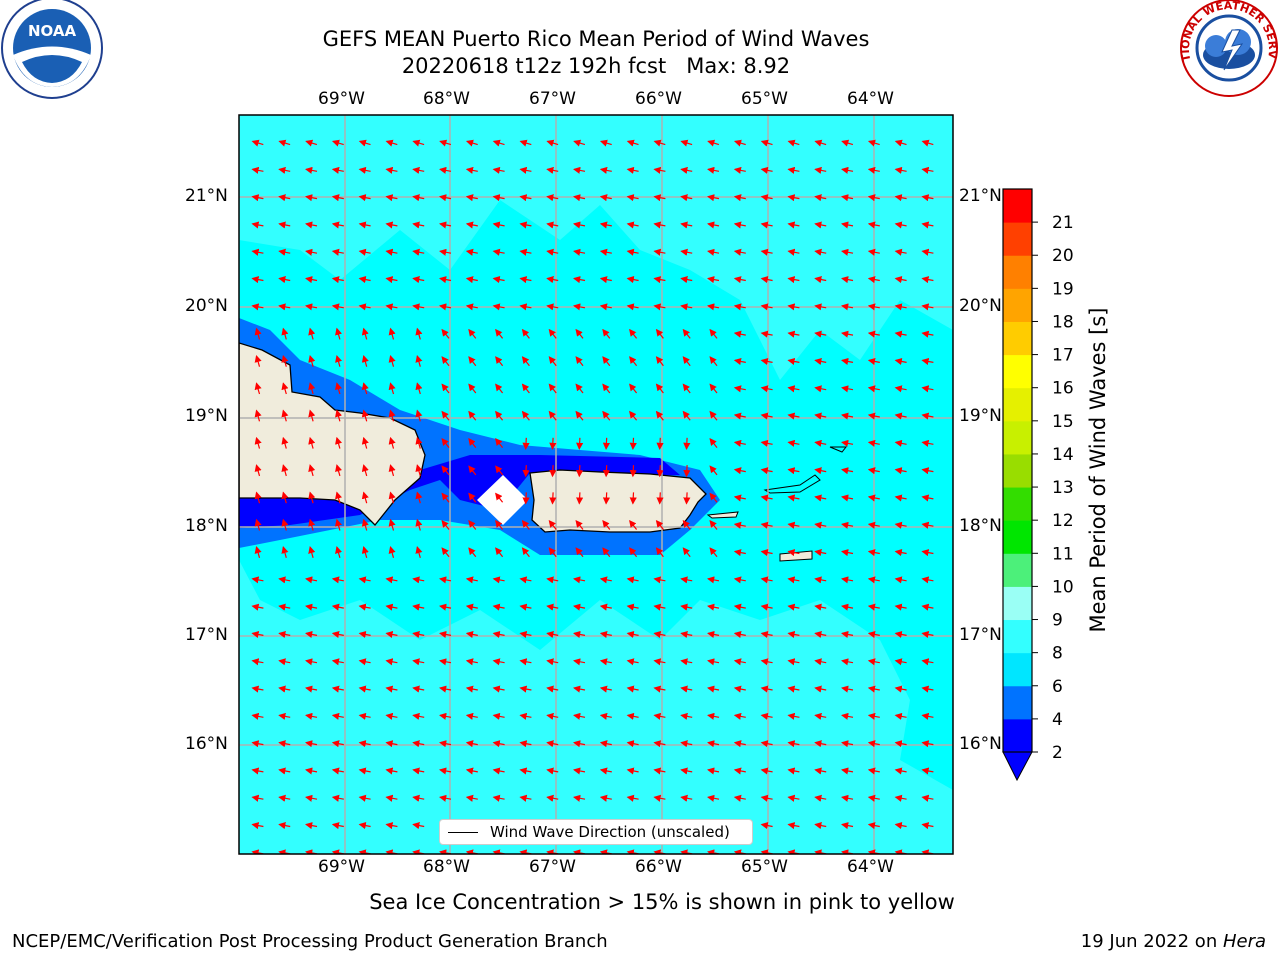 The height and width of the screenshot is (960, 1280). What do you see at coordinates (1244, 941) in the screenshot?
I see `footer-host: Hera` at bounding box center [1244, 941].